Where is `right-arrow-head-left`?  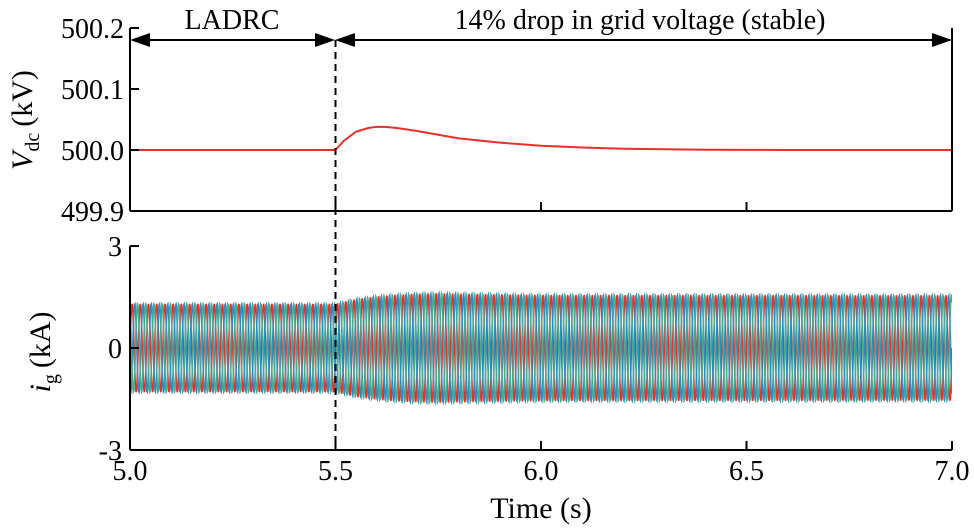 right-arrow-head-left is located at coordinates (345, 40).